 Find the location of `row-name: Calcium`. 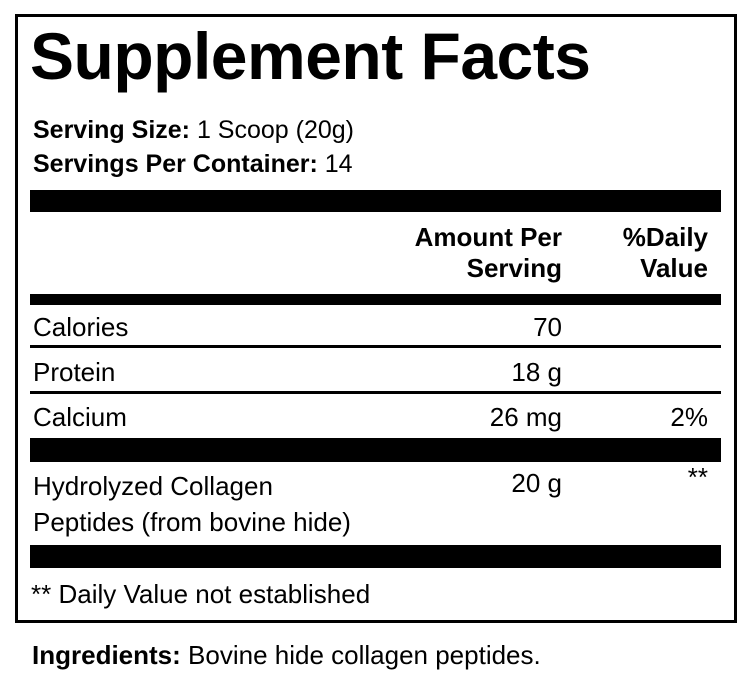

row-name: Calcium is located at coordinates (80, 417).